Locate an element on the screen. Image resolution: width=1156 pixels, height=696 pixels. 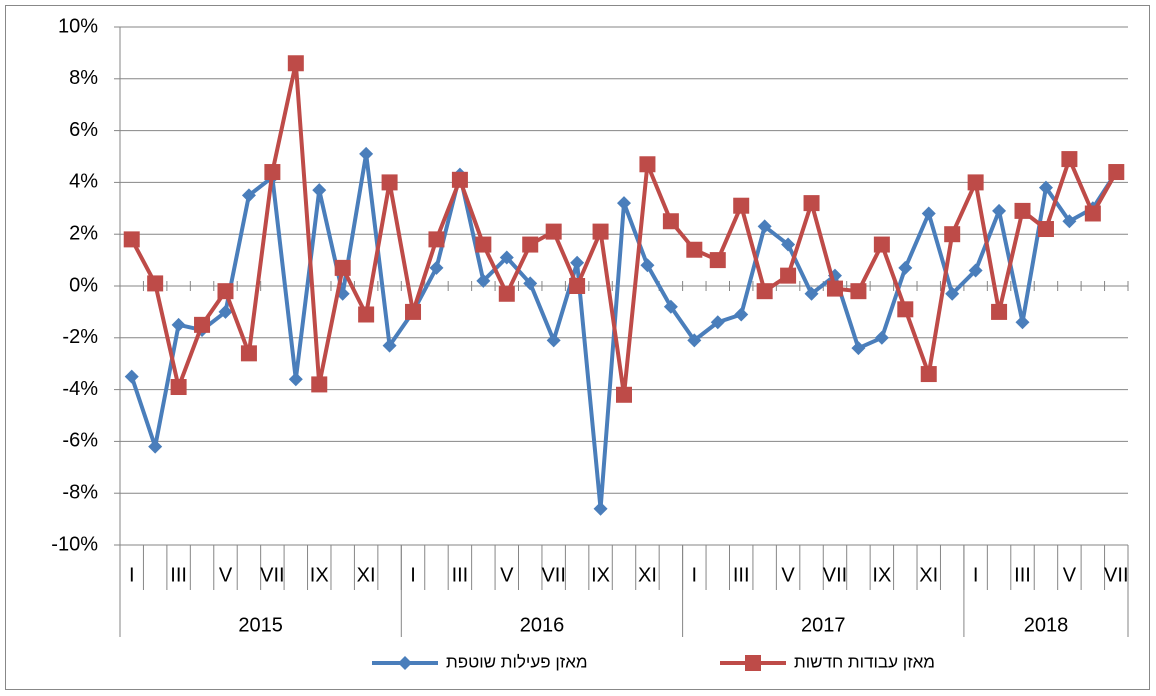
y-tick-label: 2% is located at coordinates (83, 233).